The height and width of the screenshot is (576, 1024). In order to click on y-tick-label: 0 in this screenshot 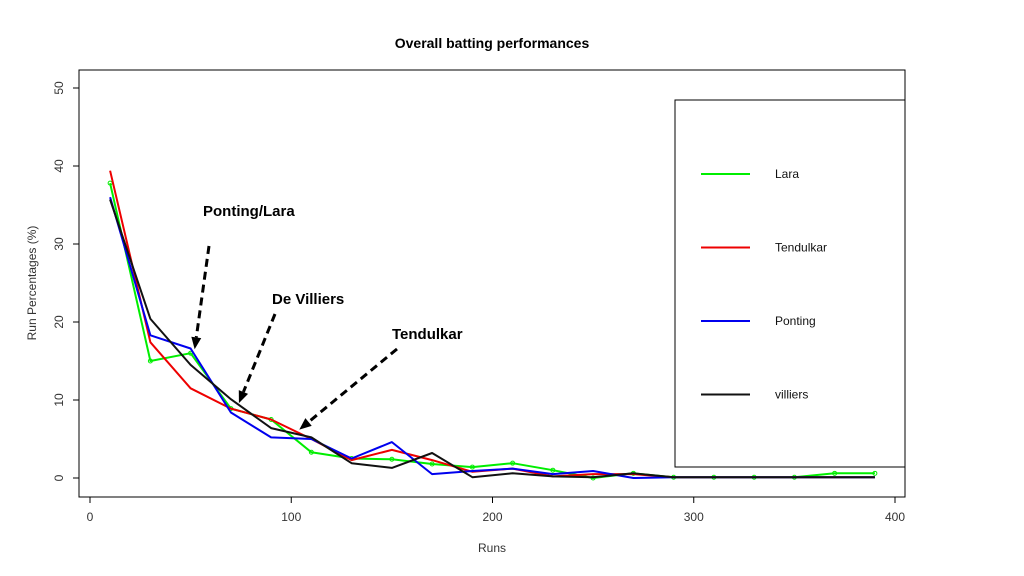, I will do `click(59, 477)`.